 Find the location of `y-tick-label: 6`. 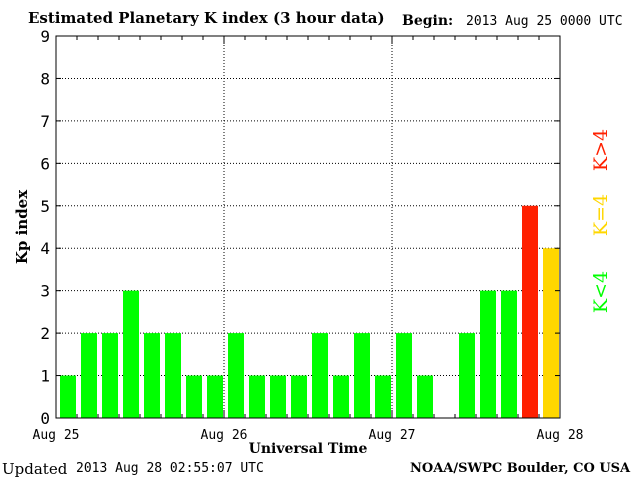

y-tick-label: 6 is located at coordinates (45, 163).